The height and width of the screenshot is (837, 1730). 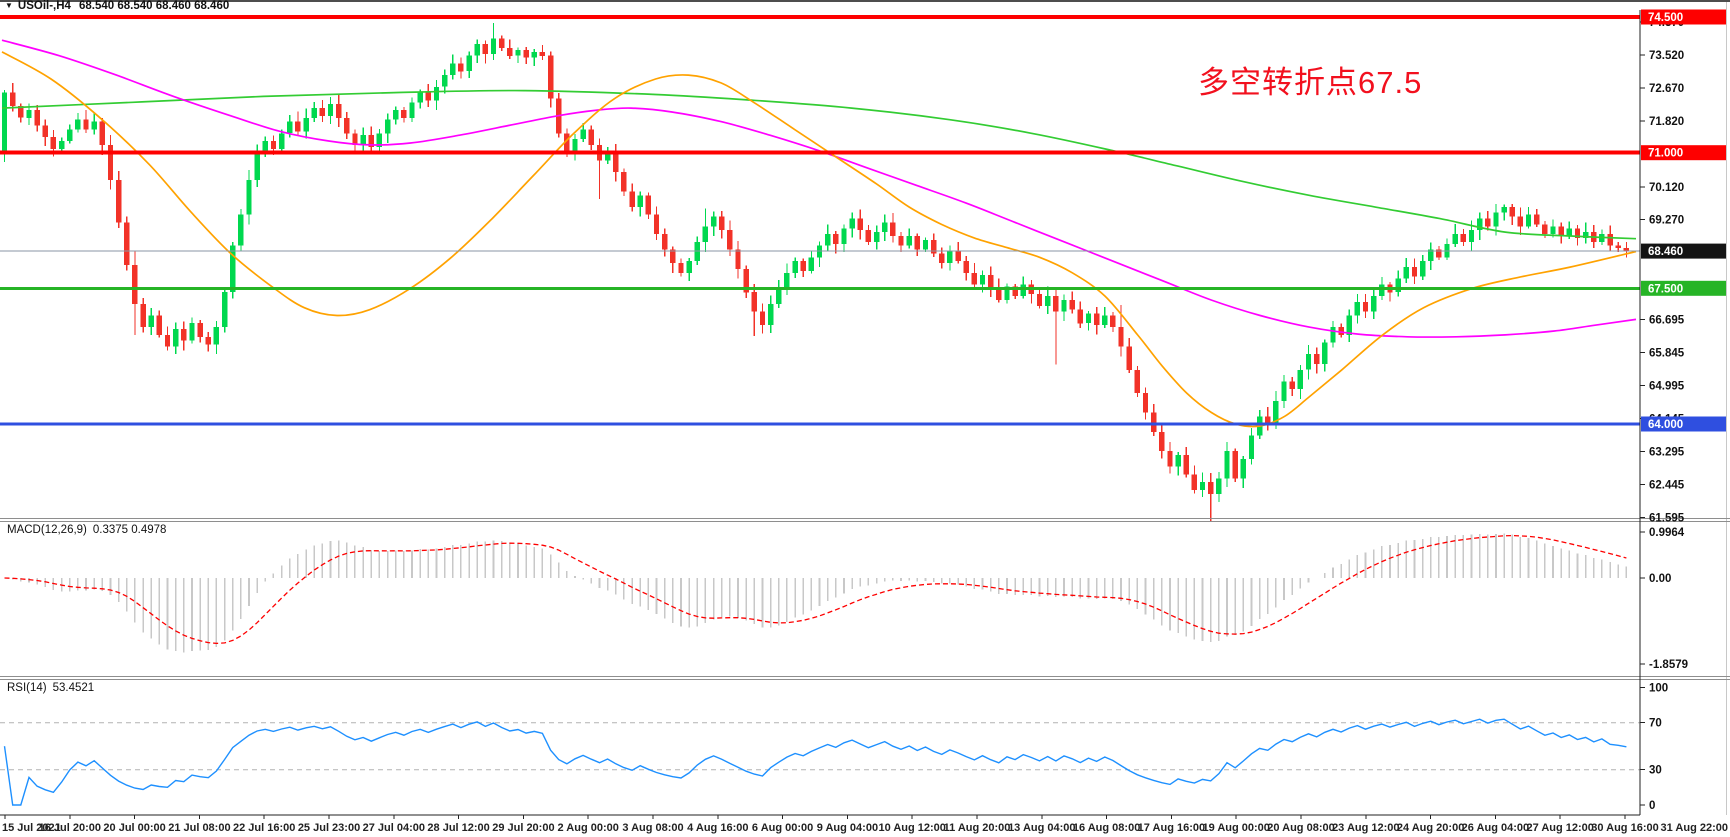 What do you see at coordinates (9, 5) in the screenshot?
I see `chevron-down-icon: ▼` at bounding box center [9, 5].